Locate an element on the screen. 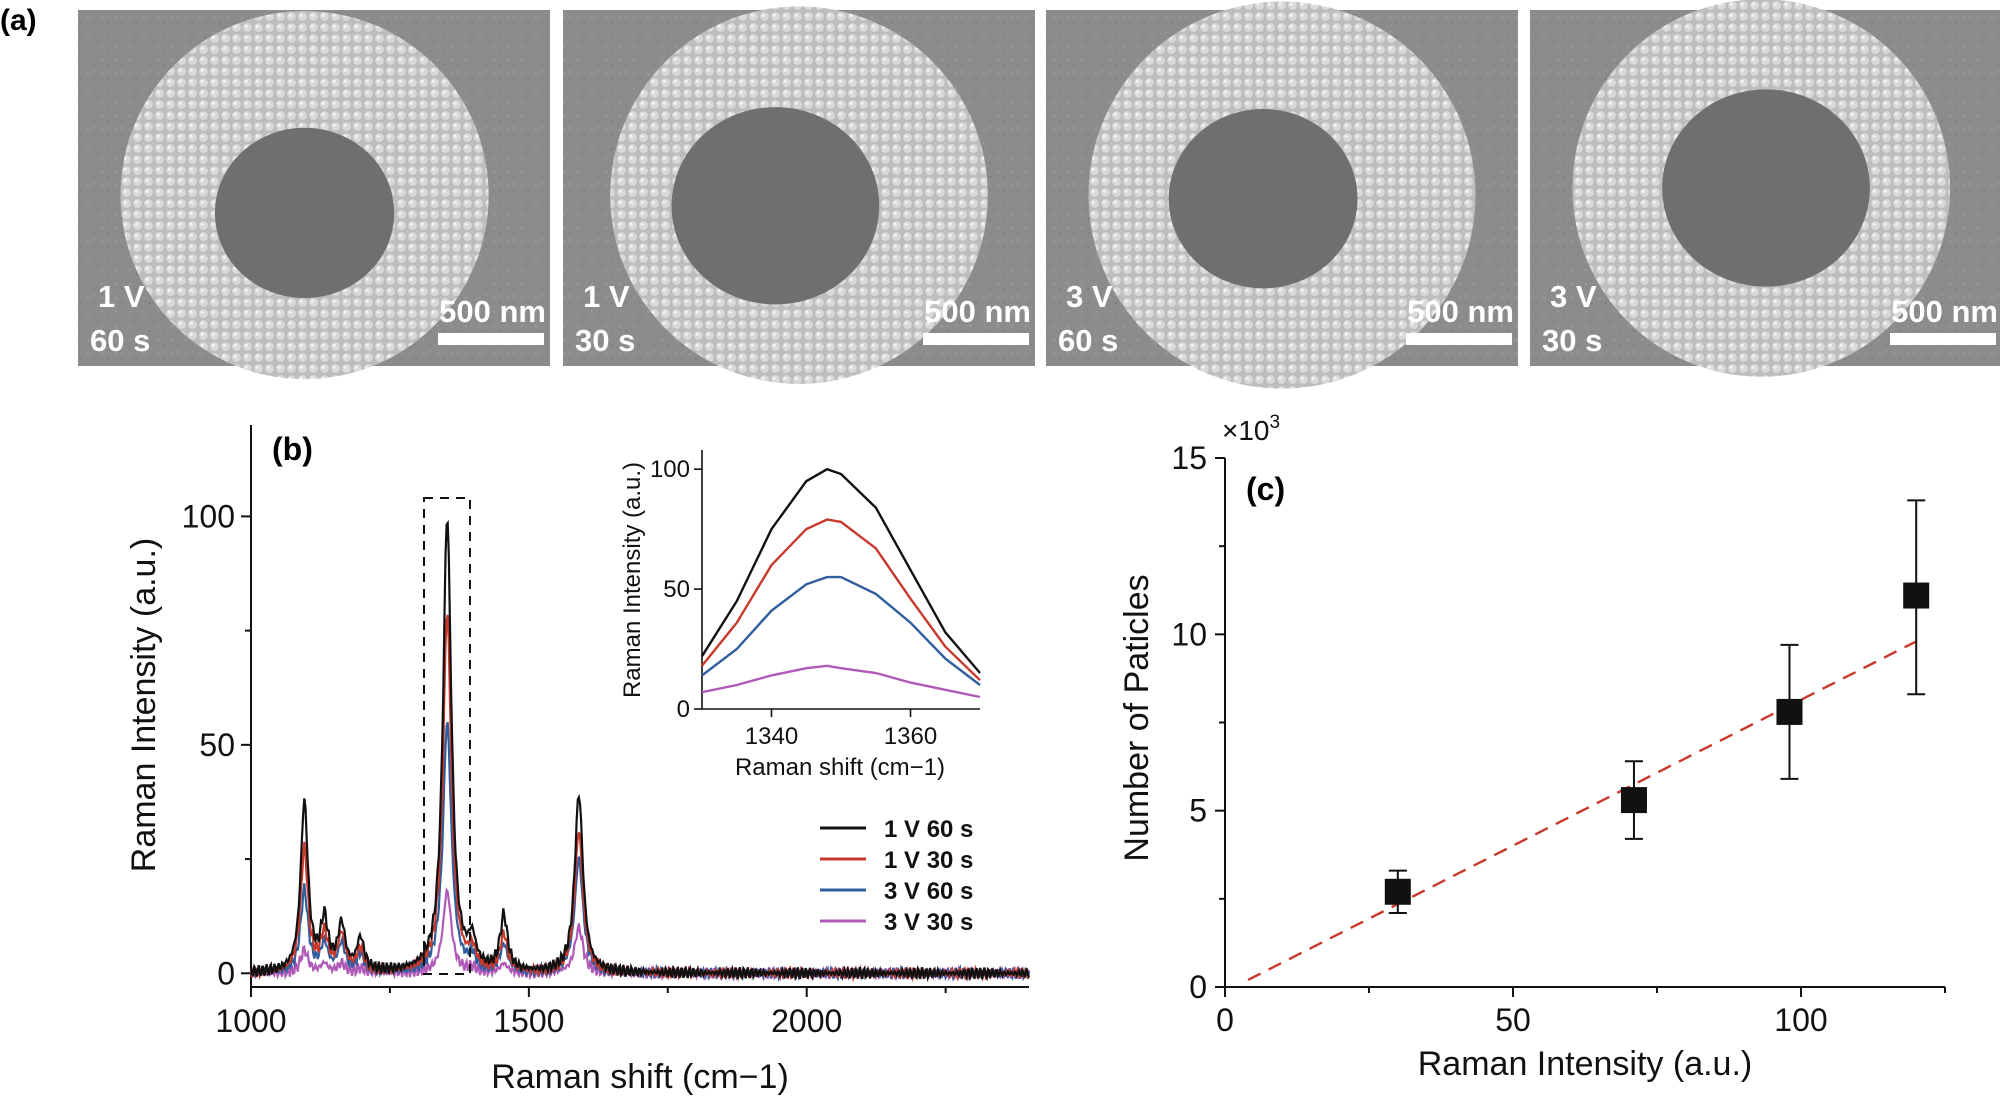 The height and width of the screenshot is (1102, 2000). inset-series is located at coordinates (840, 583).